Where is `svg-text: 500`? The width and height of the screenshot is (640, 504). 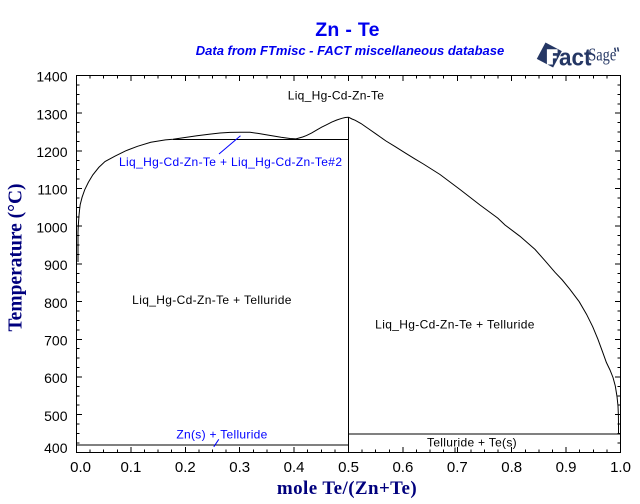 svg-text: 500 is located at coordinates (56, 416).